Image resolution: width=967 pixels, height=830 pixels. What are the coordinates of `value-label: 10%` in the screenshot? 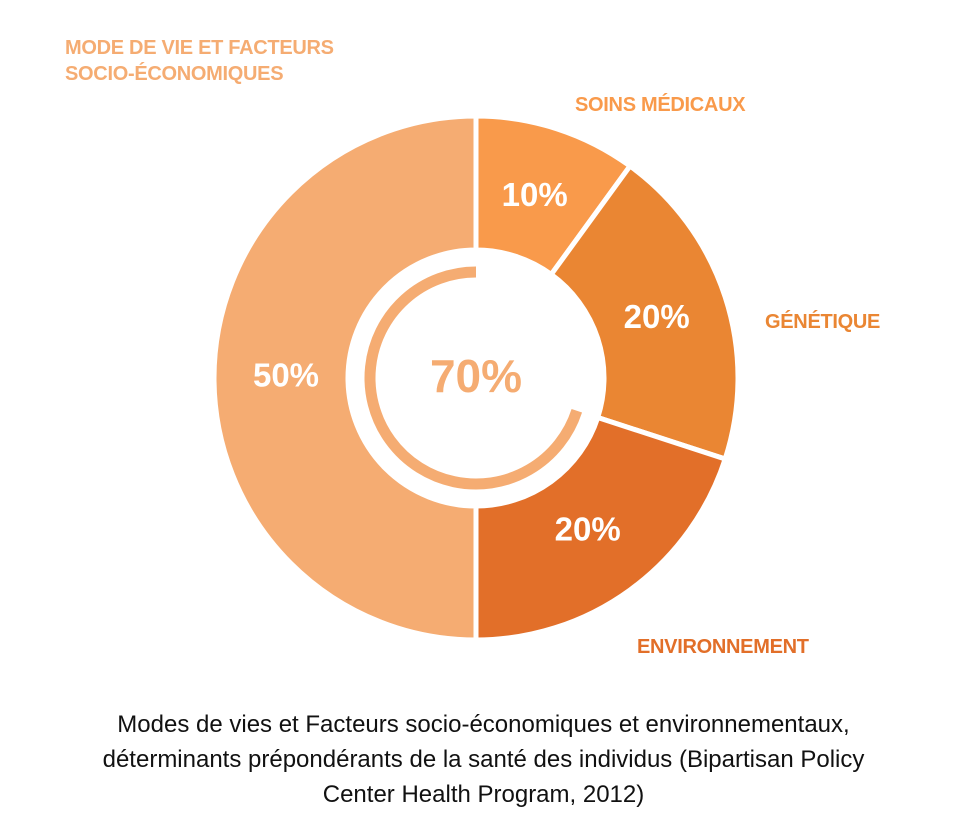 It's located at (535, 194).